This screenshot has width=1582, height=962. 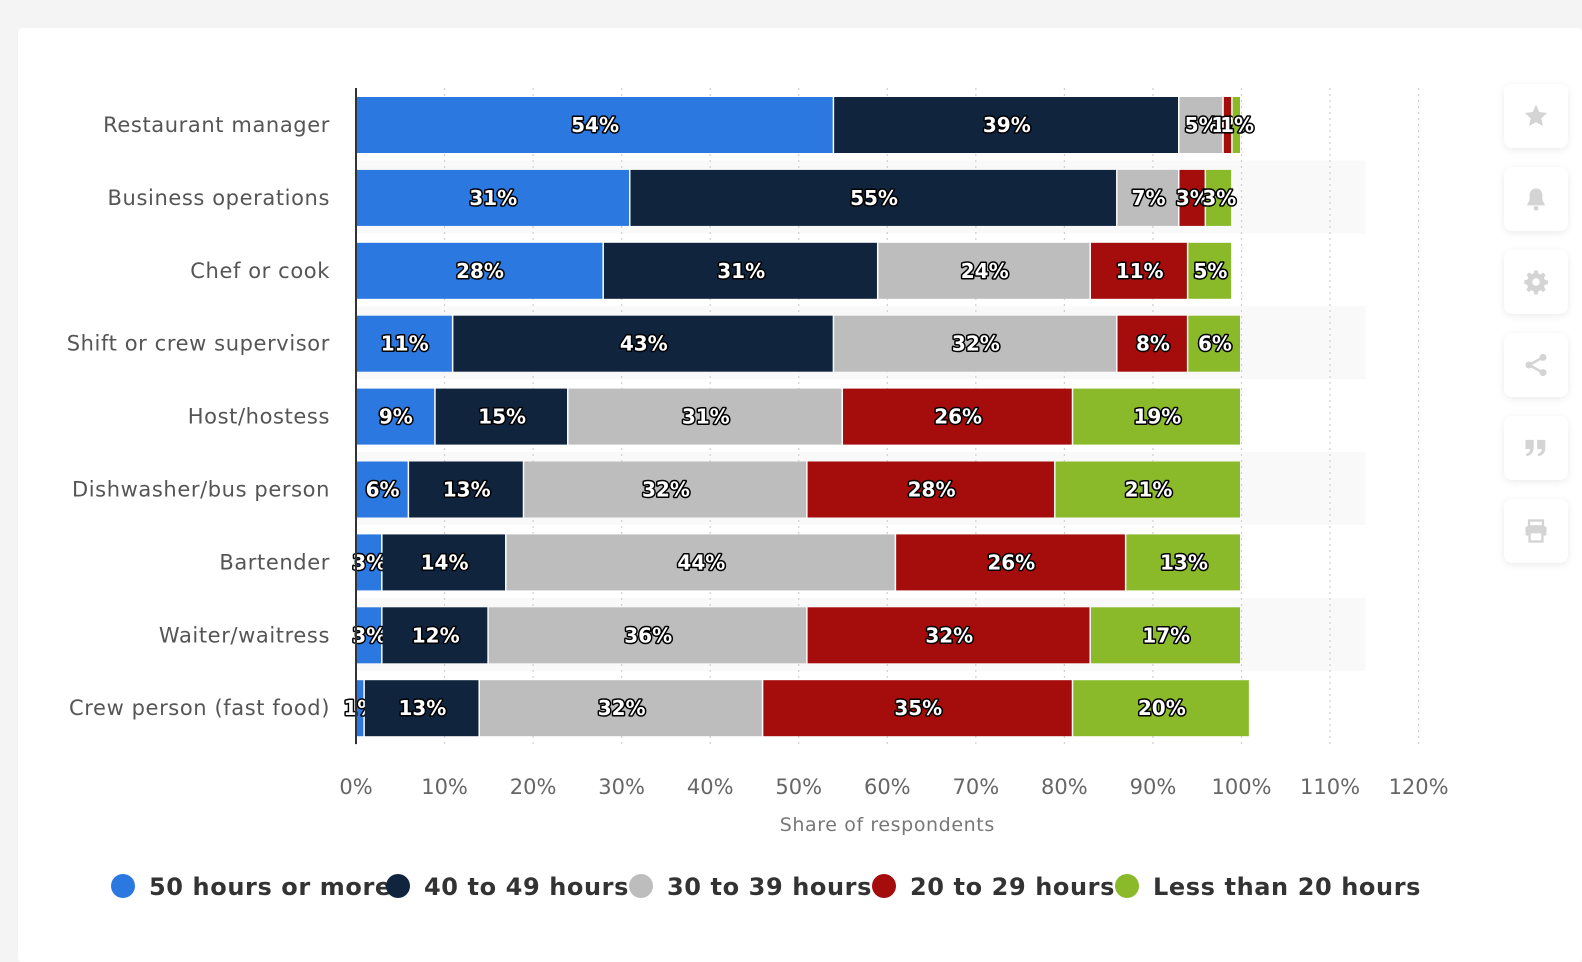 What do you see at coordinates (1536, 365) in the screenshot?
I see `share-button` at bounding box center [1536, 365].